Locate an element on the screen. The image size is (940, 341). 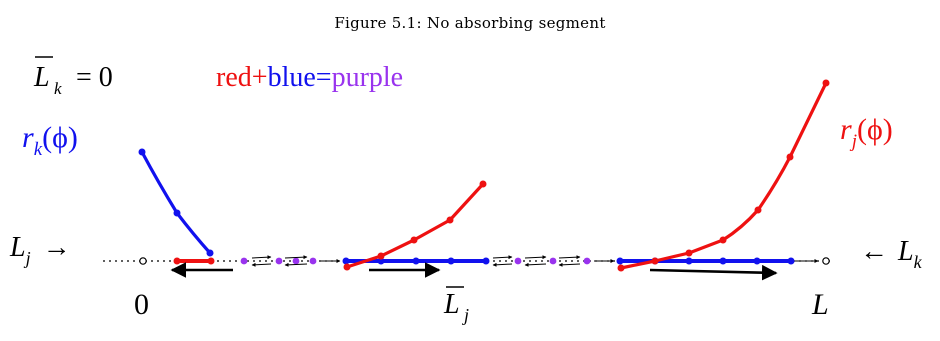
color-legend: red+blue=purple is located at coordinates (309, 77).